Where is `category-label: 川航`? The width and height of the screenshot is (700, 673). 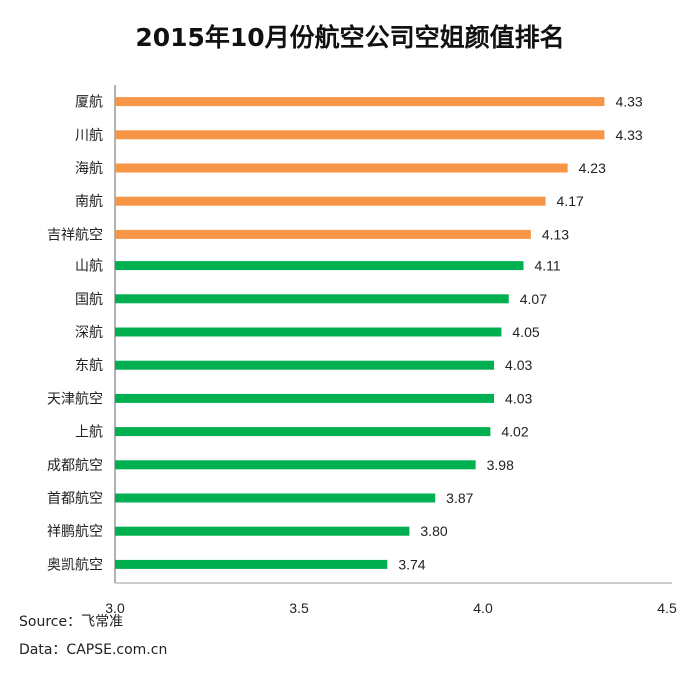 category-label: 川航 is located at coordinates (89, 136).